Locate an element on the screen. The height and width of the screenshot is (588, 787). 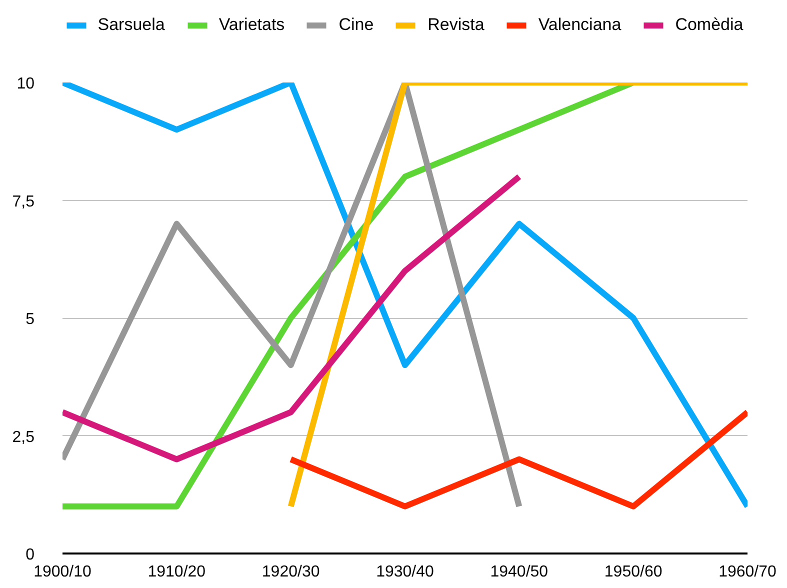
y-tick-label: 0 is located at coordinates (30, 555).